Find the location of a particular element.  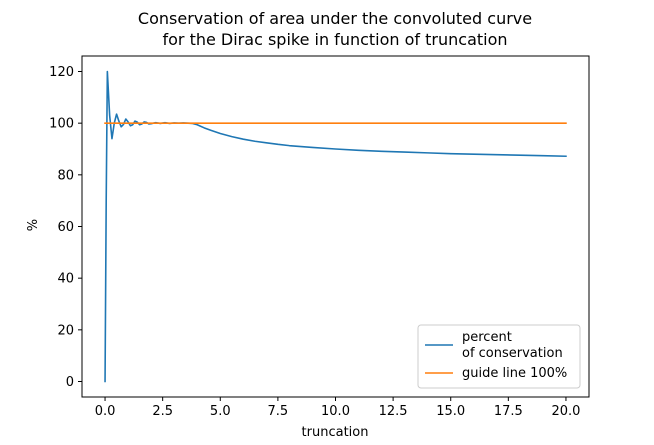

x-tick-label: 0.0 is located at coordinates (105, 411).